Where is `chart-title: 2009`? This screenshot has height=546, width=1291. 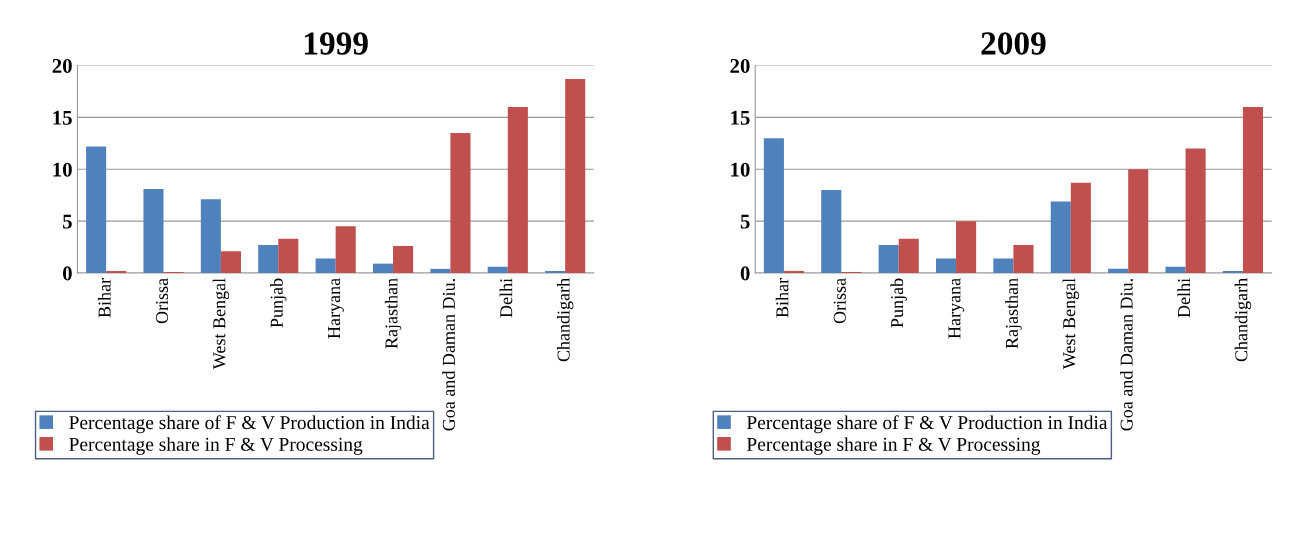 chart-title: 2009 is located at coordinates (1013, 43).